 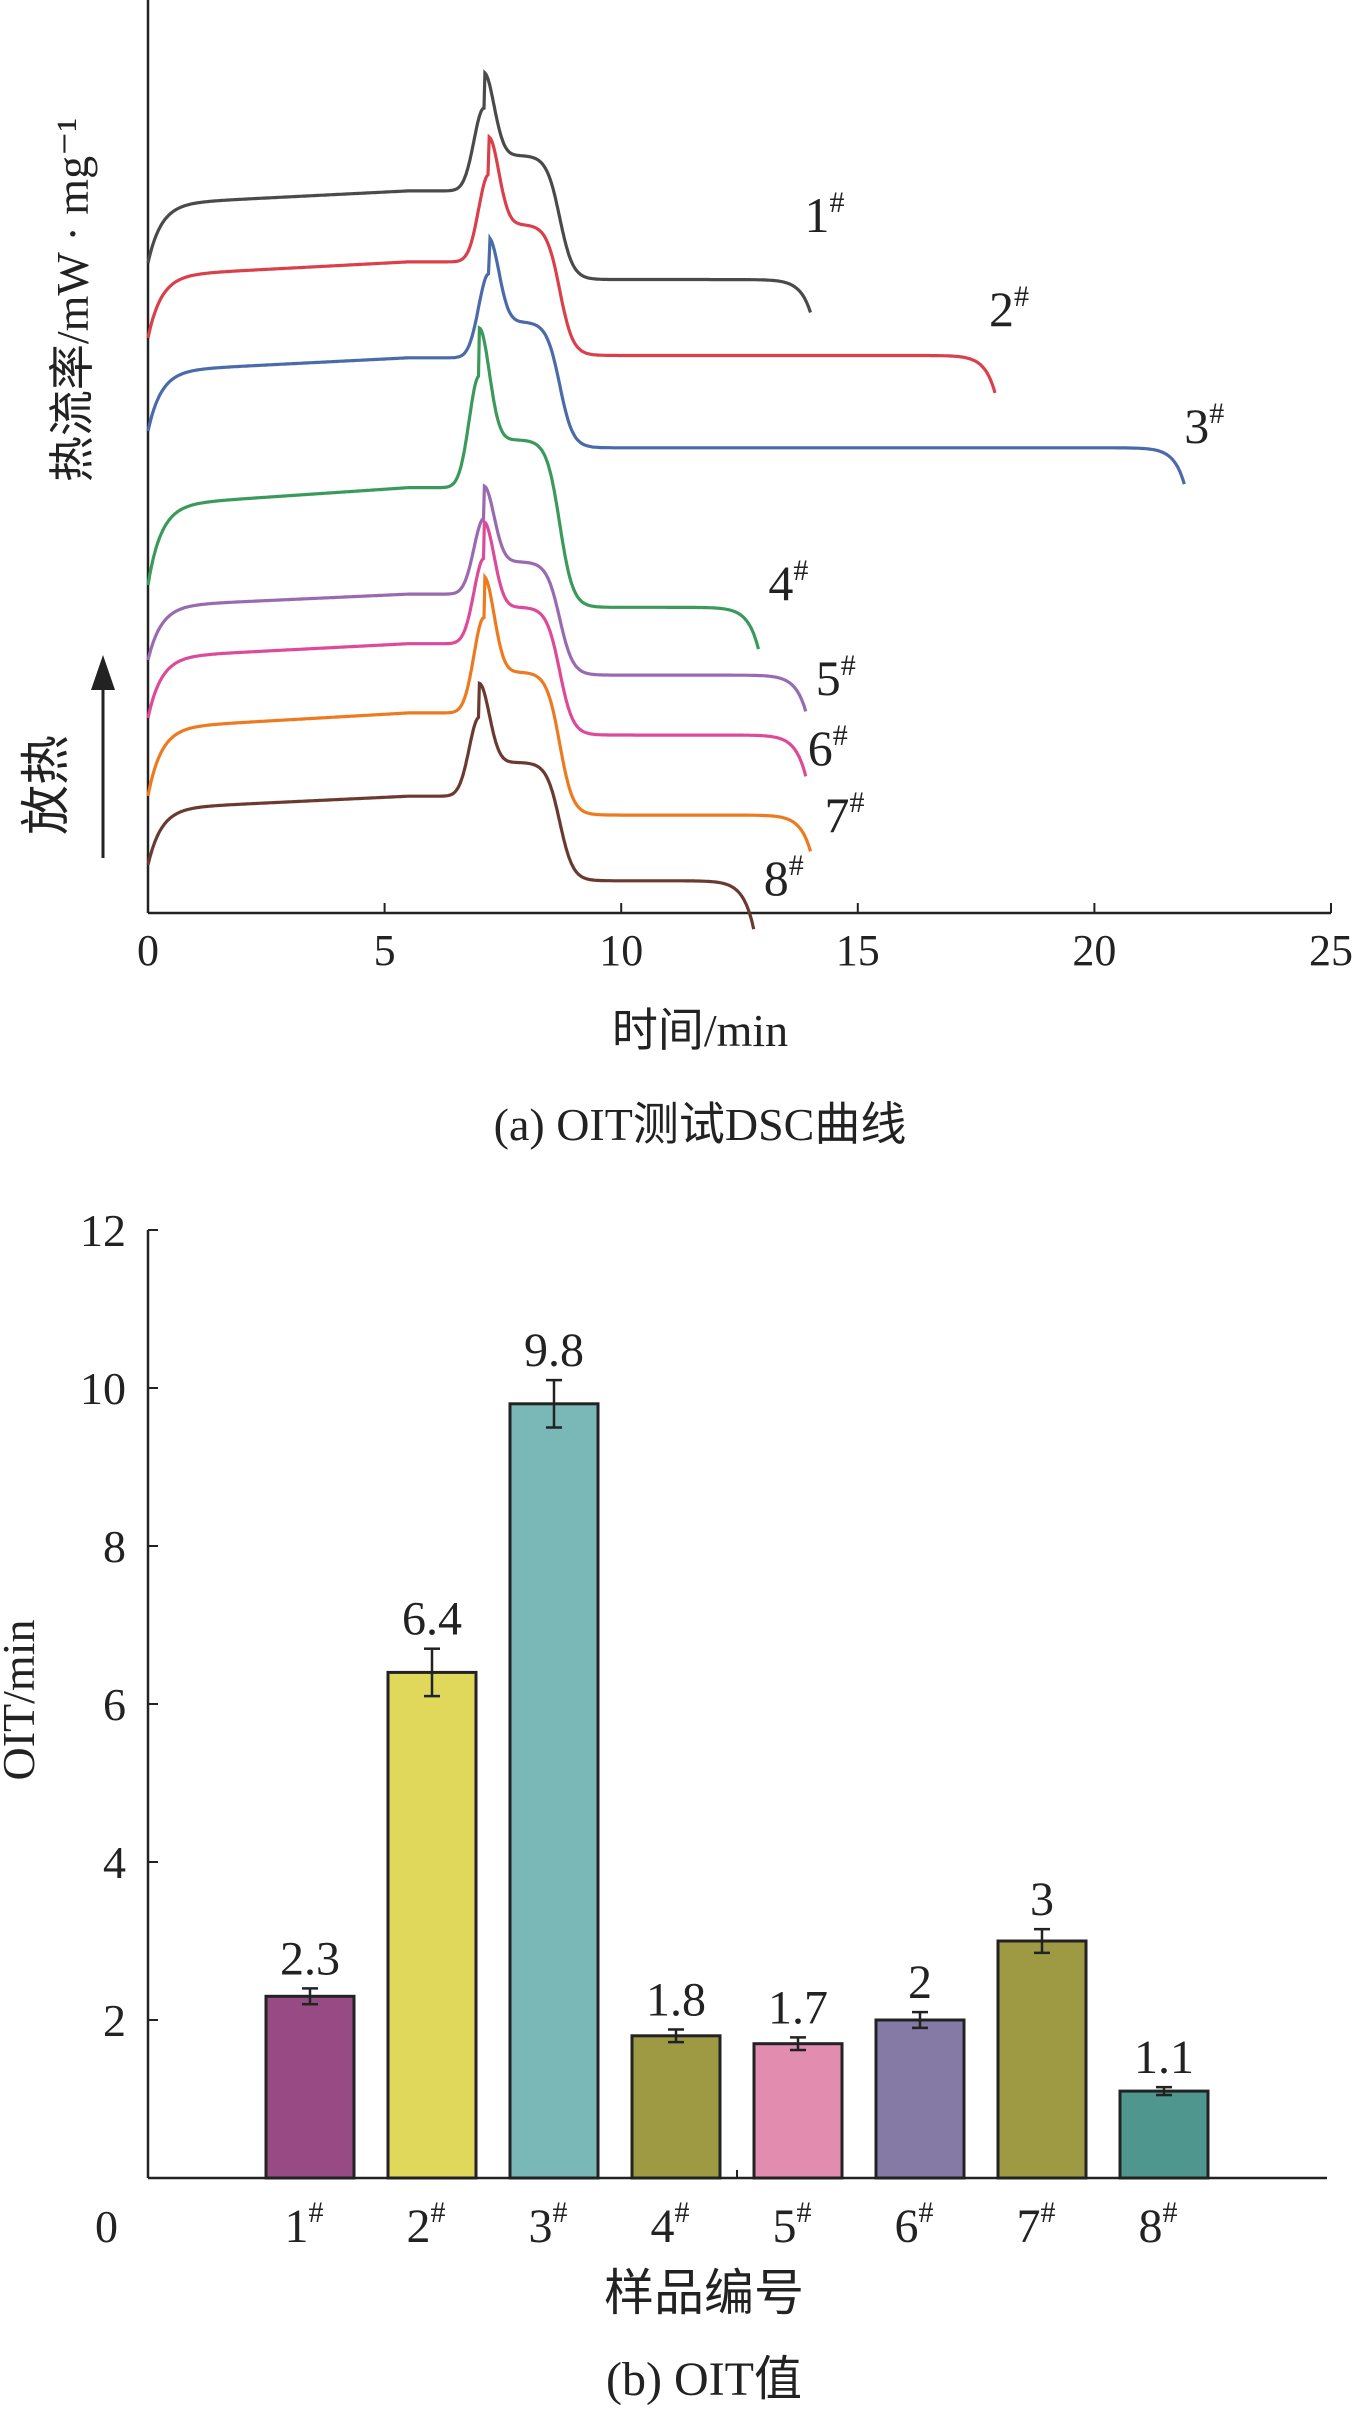 I want to click on value-label-7: 3, so click(x=1042, y=1899).